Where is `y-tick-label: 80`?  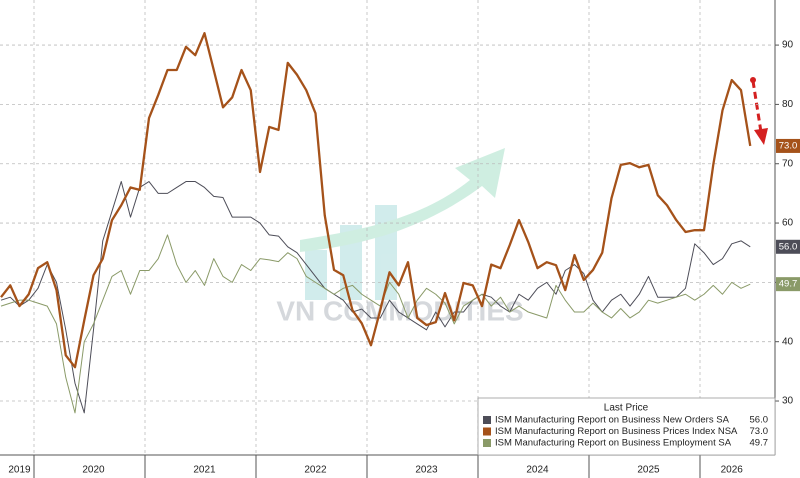 y-tick-label: 80 is located at coordinates (788, 104).